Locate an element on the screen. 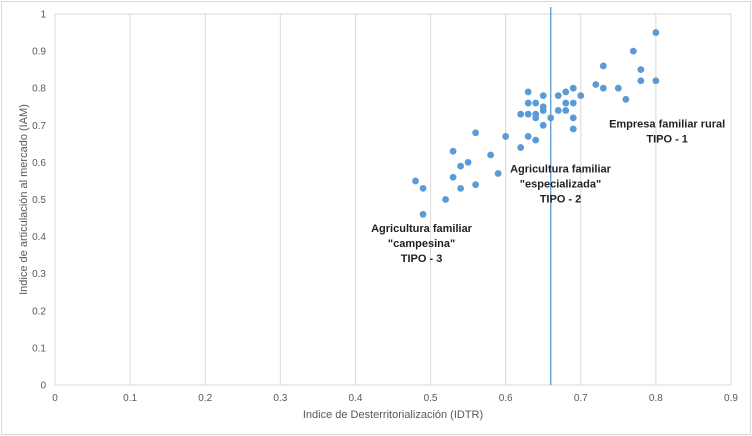 The image size is (752, 436). x-tick-label: 0.3 is located at coordinates (280, 398).